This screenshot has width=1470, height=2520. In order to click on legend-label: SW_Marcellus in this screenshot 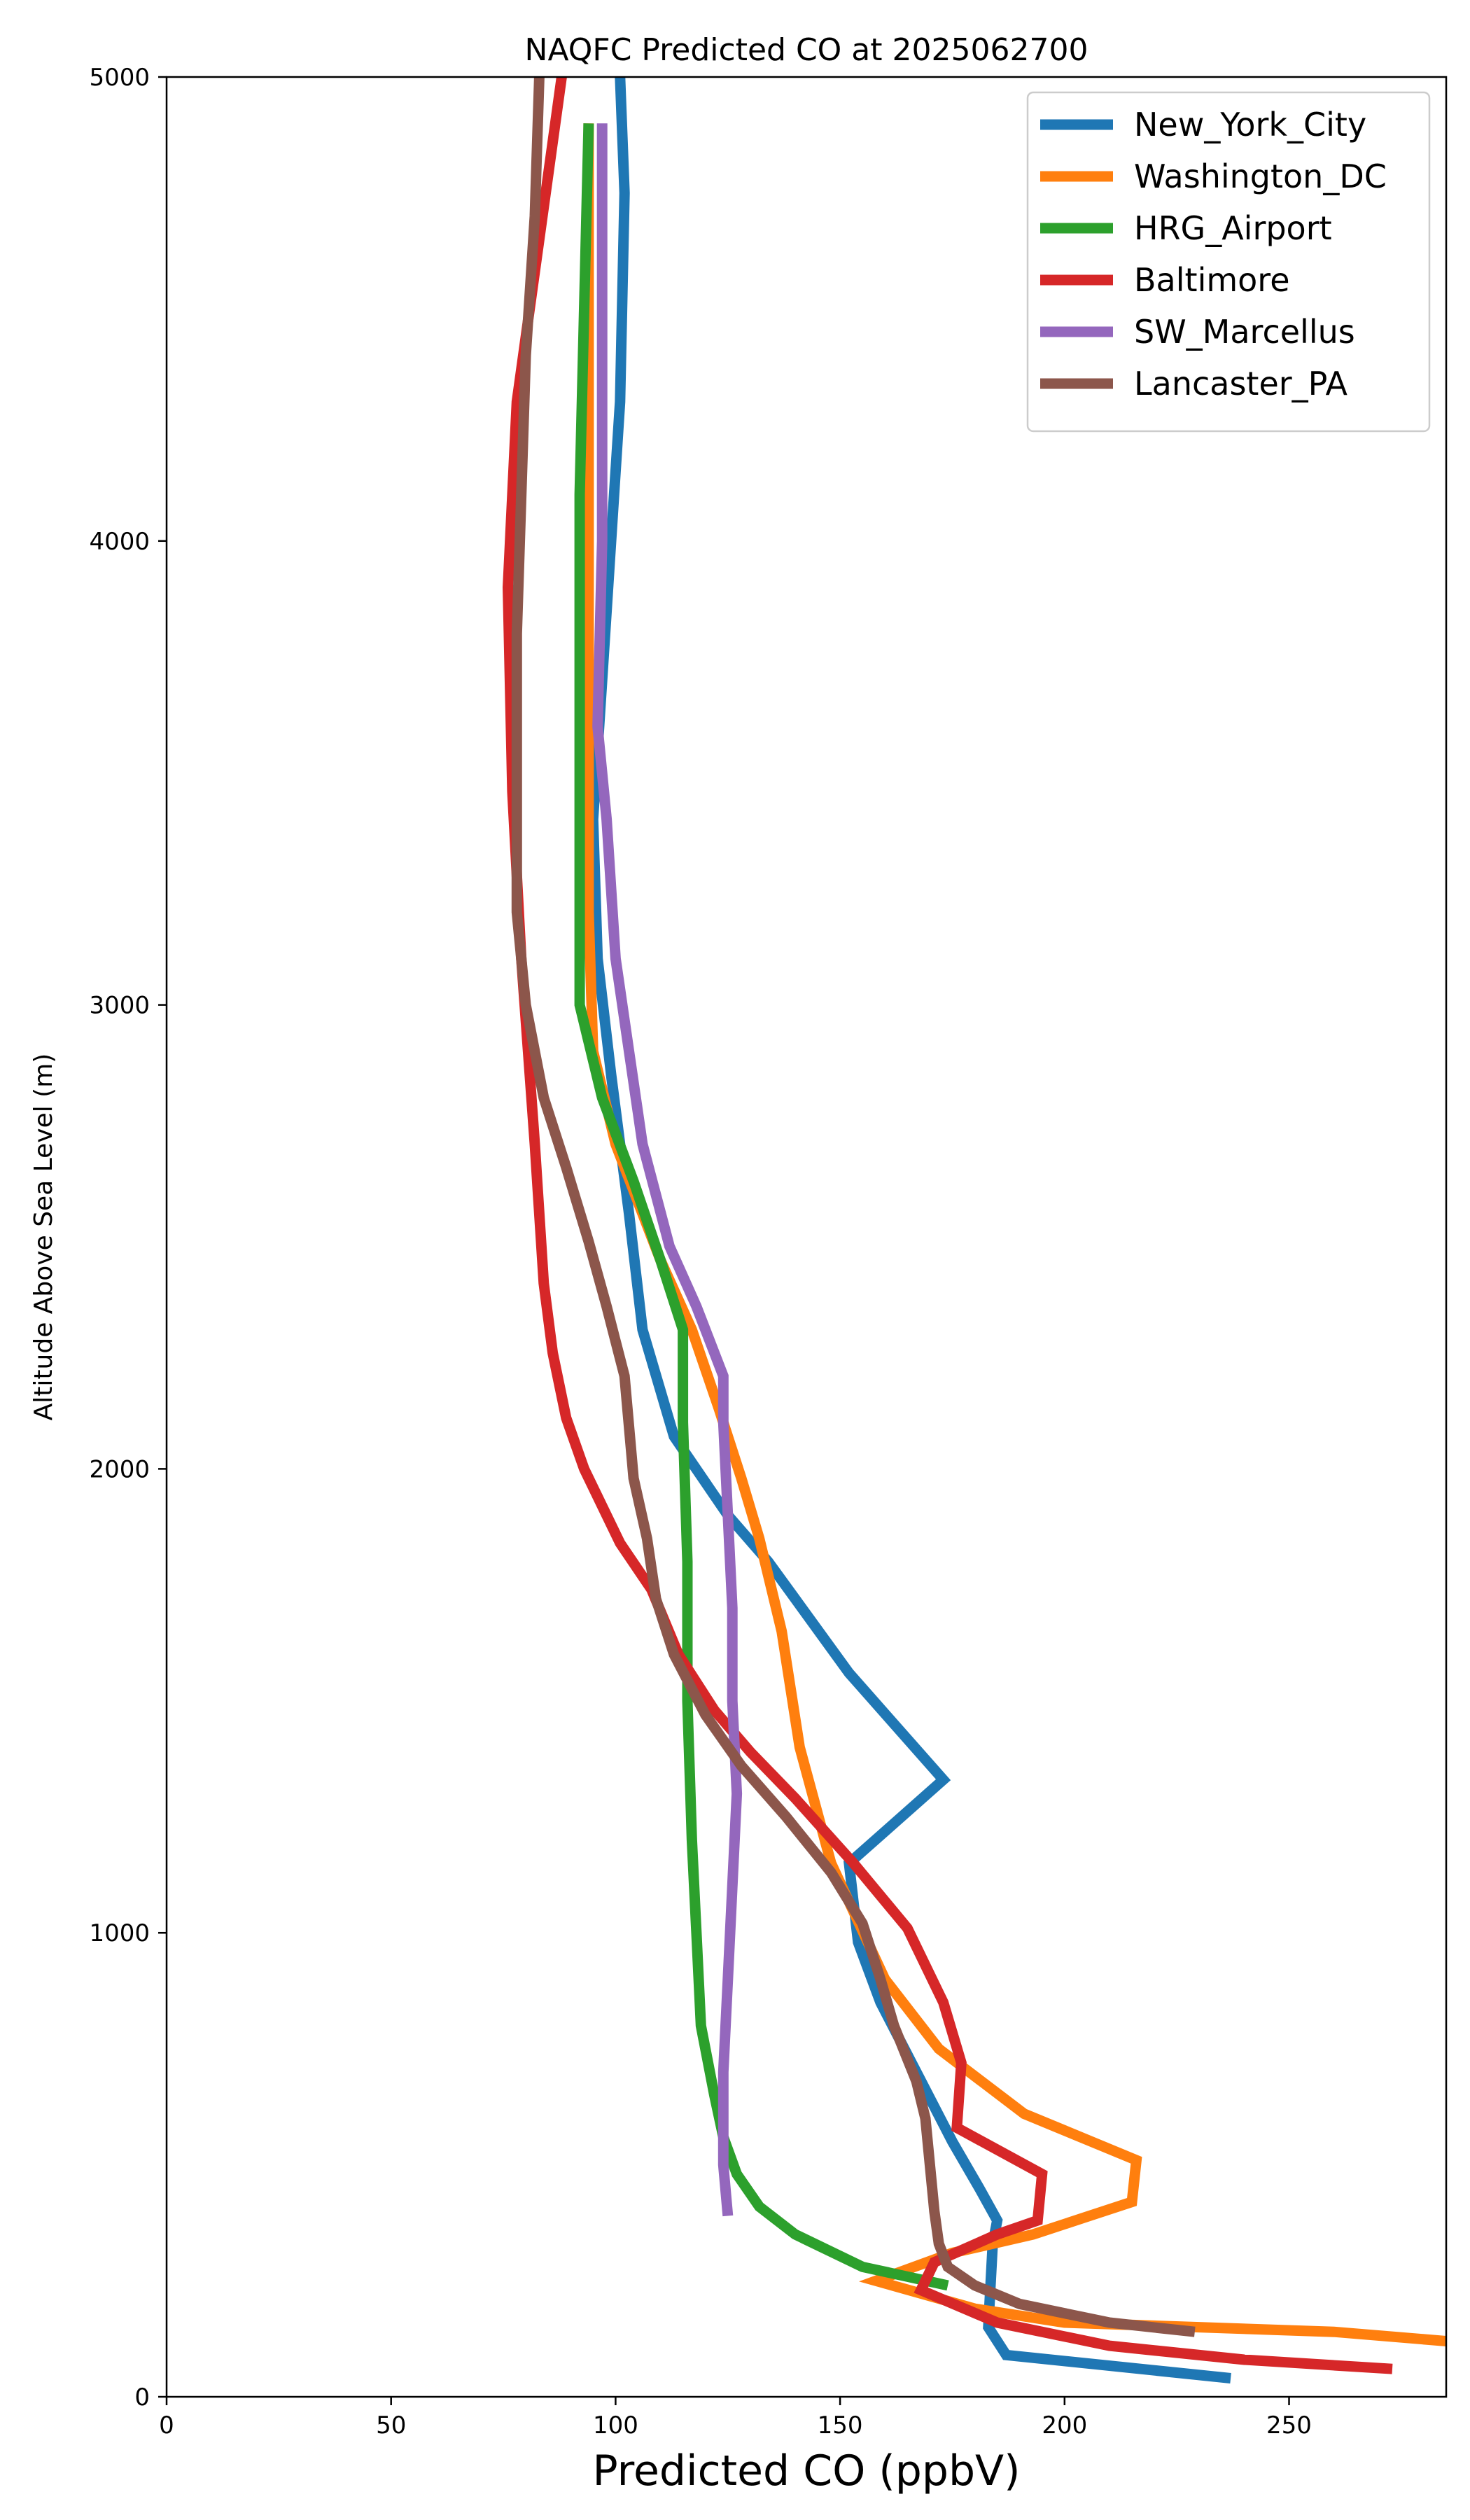, I will do `click(1244, 332)`.